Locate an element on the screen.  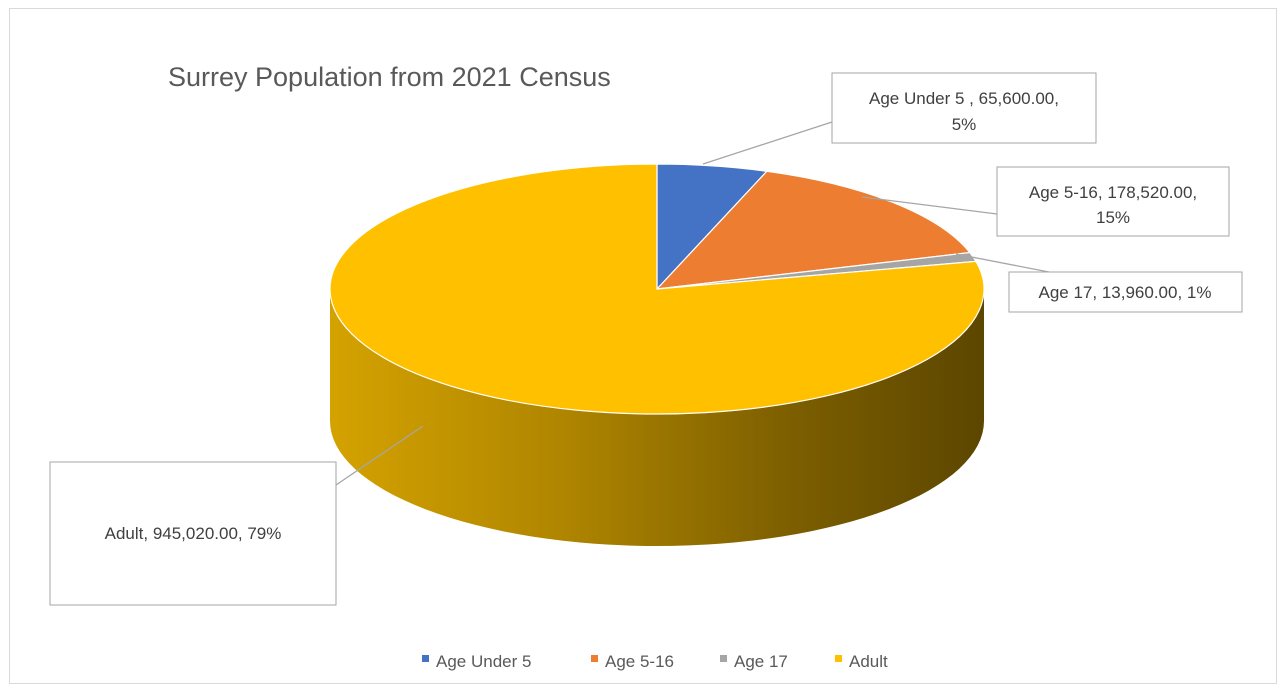
data-label-under5: Age Under 5 , 65,600.00, 5% is located at coordinates (964, 108).